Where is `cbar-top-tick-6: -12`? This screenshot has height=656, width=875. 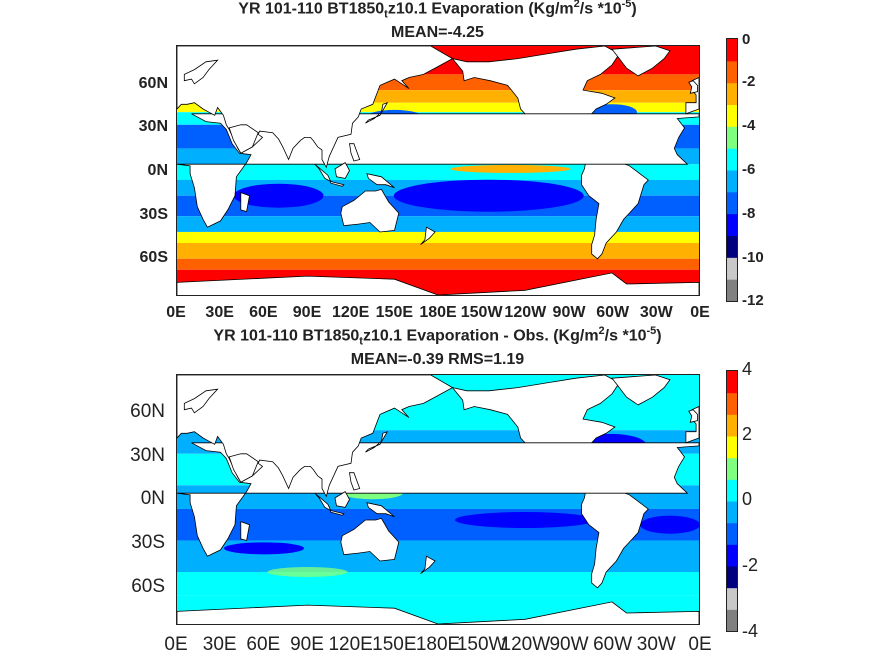 cbar-top-tick-6: -12 is located at coordinates (753, 300).